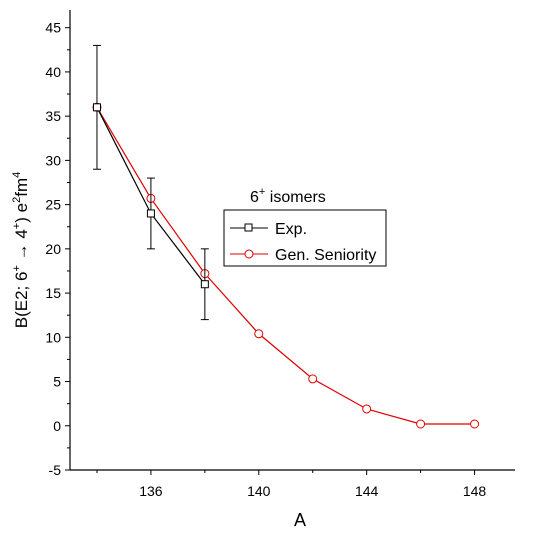 This screenshot has width=533, height=534. I want to click on x-ticks: 136 140 144 148, so click(291, 484).